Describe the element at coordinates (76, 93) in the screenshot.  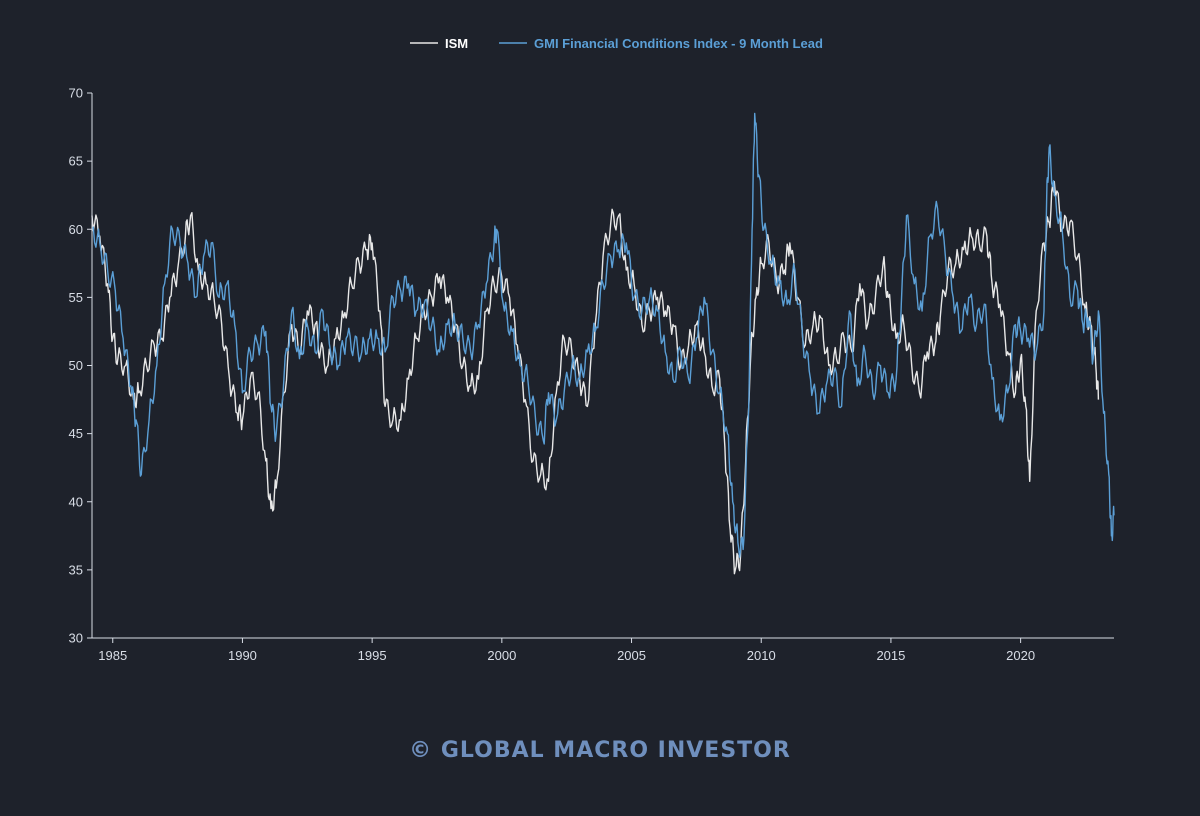
I see `y-tick-label: 70` at that location.